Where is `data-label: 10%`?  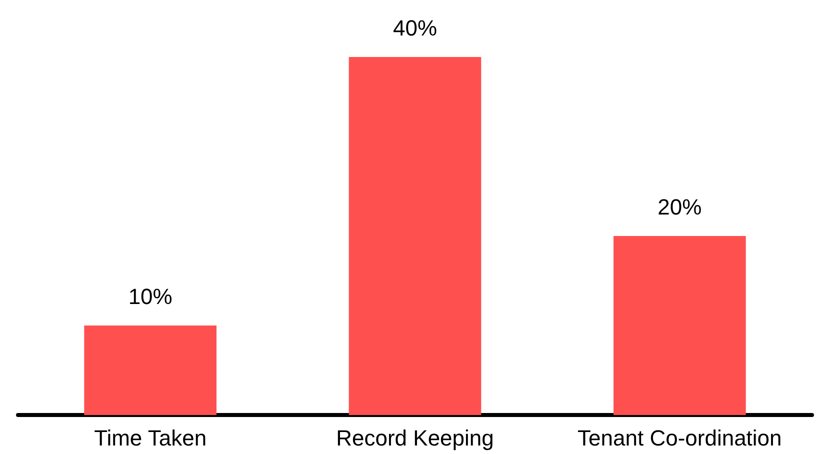 data-label: 10% is located at coordinates (150, 296).